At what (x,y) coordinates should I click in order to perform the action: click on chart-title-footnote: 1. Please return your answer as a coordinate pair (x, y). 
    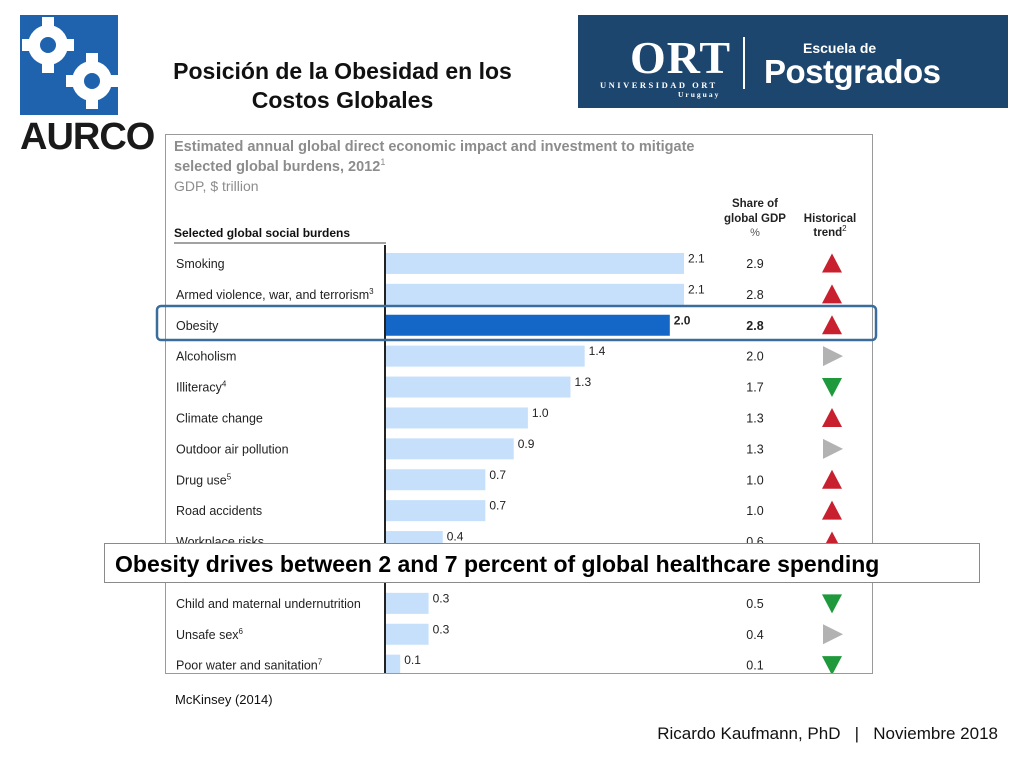
    Looking at the image, I should click on (382, 162).